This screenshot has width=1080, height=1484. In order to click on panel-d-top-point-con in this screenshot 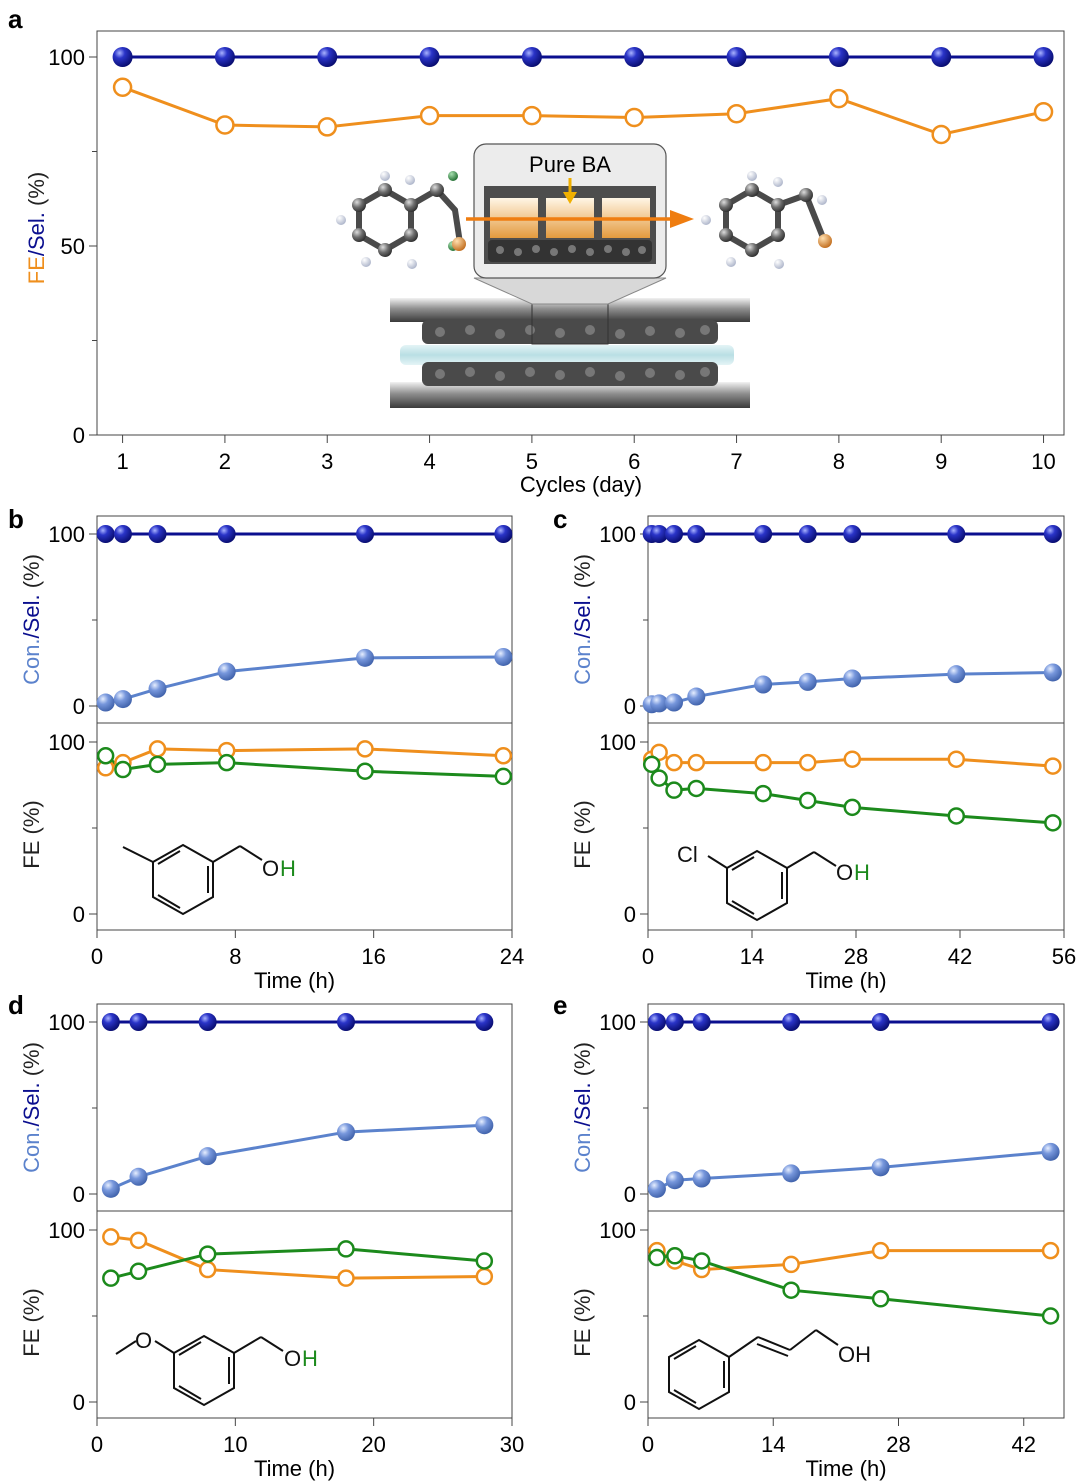, I will do `click(484, 1125)`.